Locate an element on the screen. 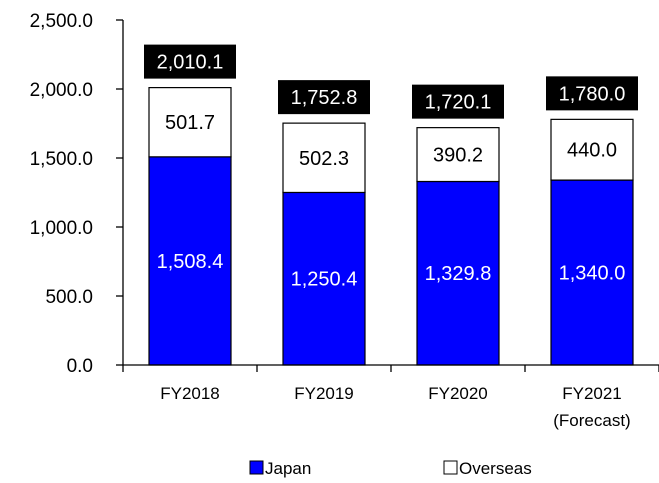 The height and width of the screenshot is (483, 659). x-axis: FY2018 FY2019 FY2020 FY2021 (Forecast) is located at coordinates (390, 397).